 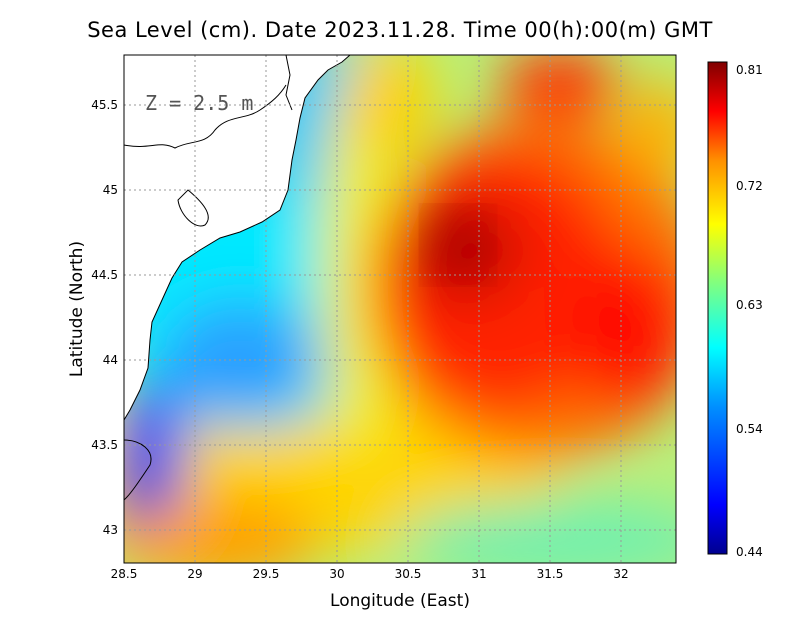 What do you see at coordinates (199, 103) in the screenshot?
I see `depth-label: Z = 2.5 m` at bounding box center [199, 103].